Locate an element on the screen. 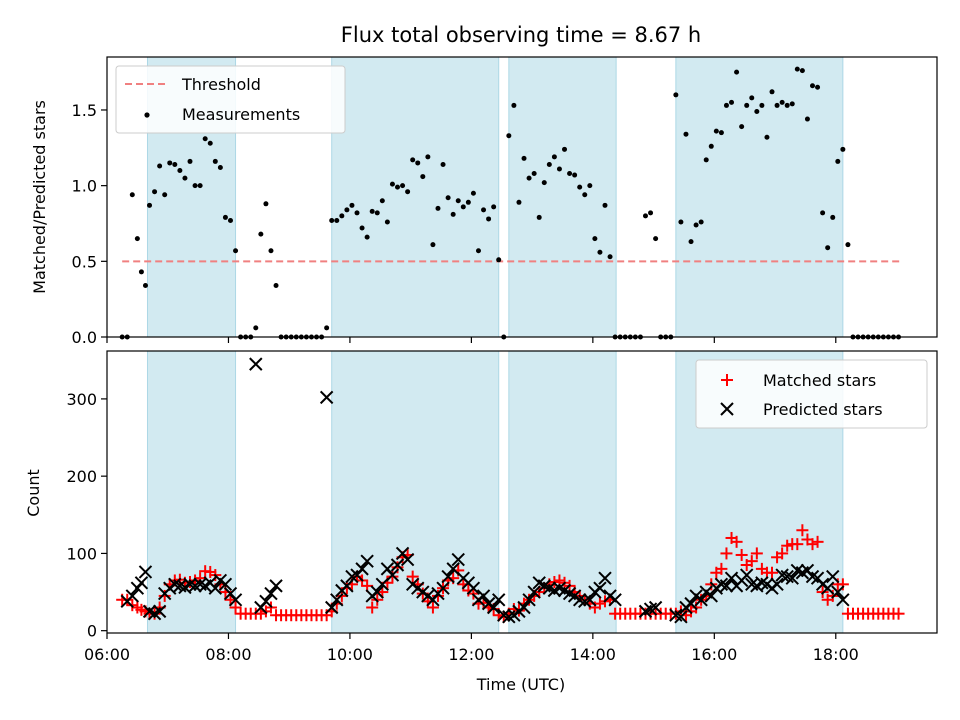 This screenshot has height=720, width=960. bottom-y-tick-label: 0 is located at coordinates (92, 631).